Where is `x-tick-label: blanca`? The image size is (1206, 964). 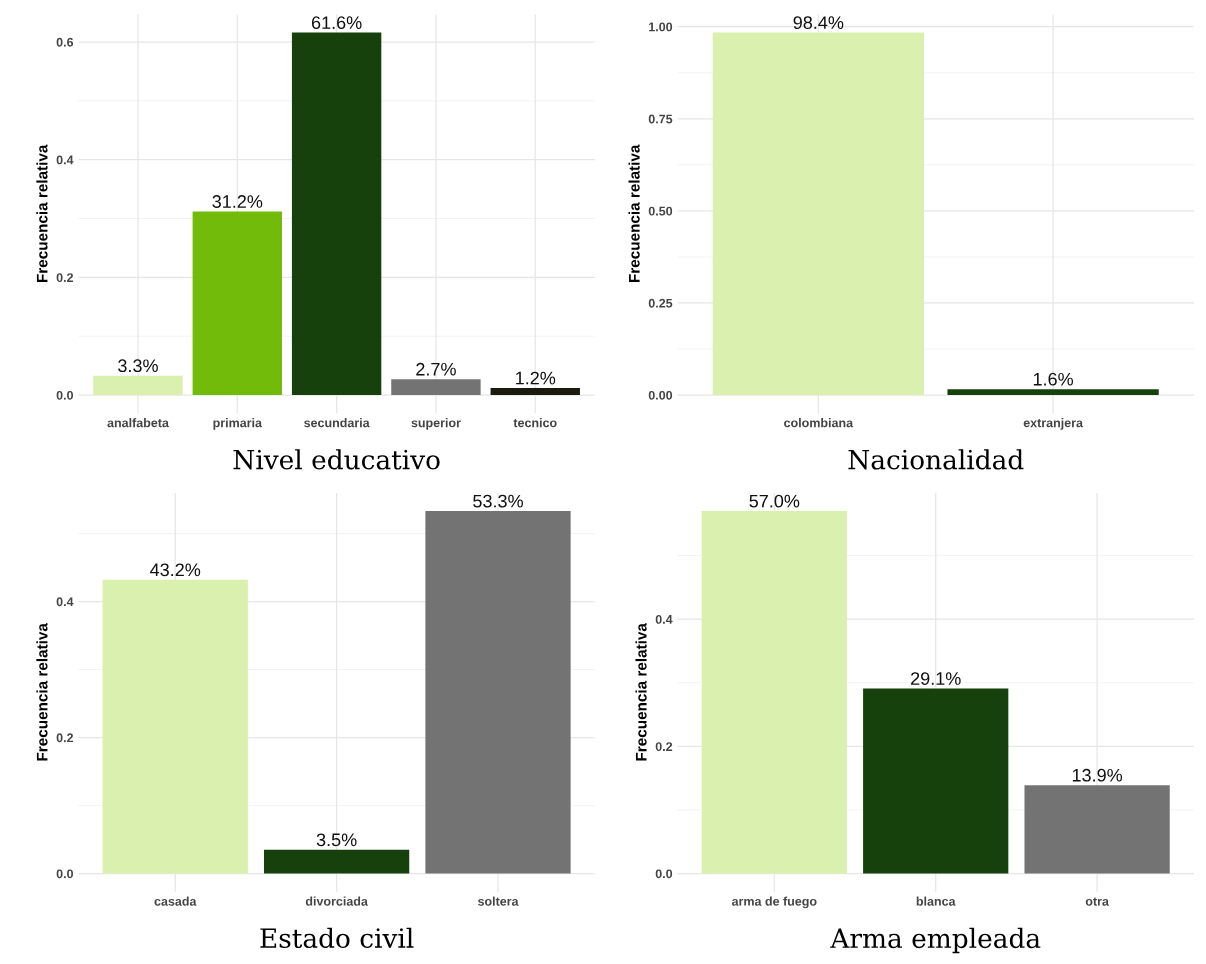 x-tick-label: blanca is located at coordinates (936, 901).